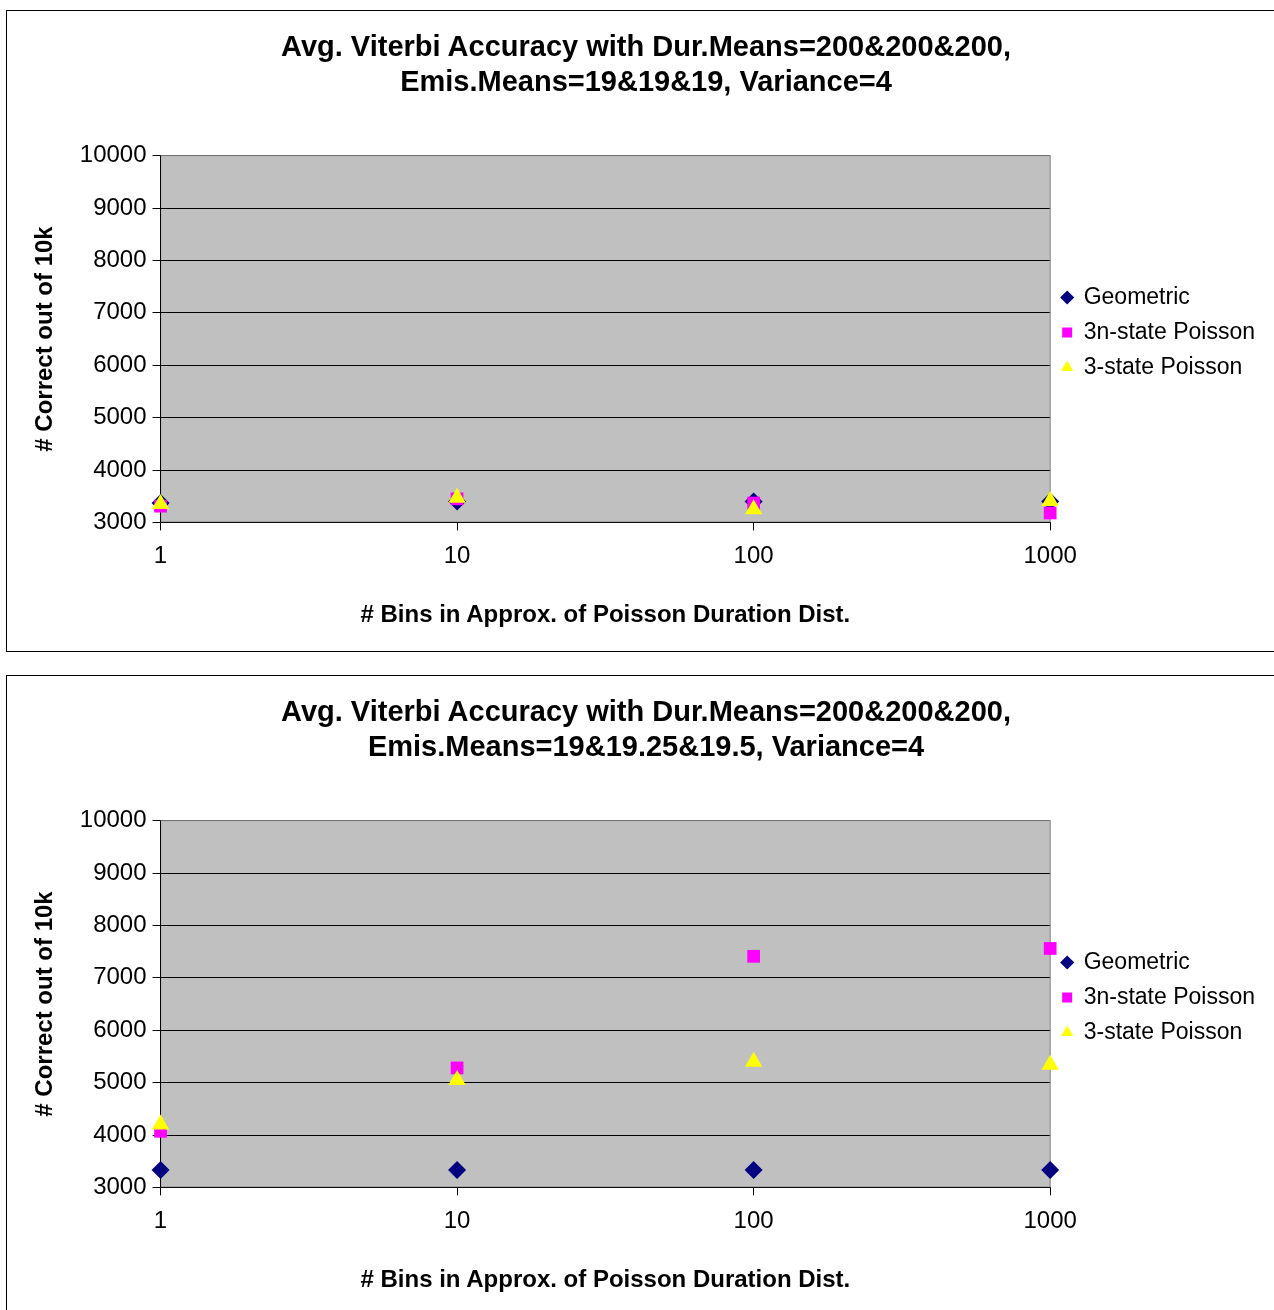  What do you see at coordinates (646, 729) in the screenshot?
I see `chart-title: Avg. Viterbi Accuracy with Dur.Means=200&200&200, Emis.Means=19&19.25&19.5, Variance=4` at bounding box center [646, 729].